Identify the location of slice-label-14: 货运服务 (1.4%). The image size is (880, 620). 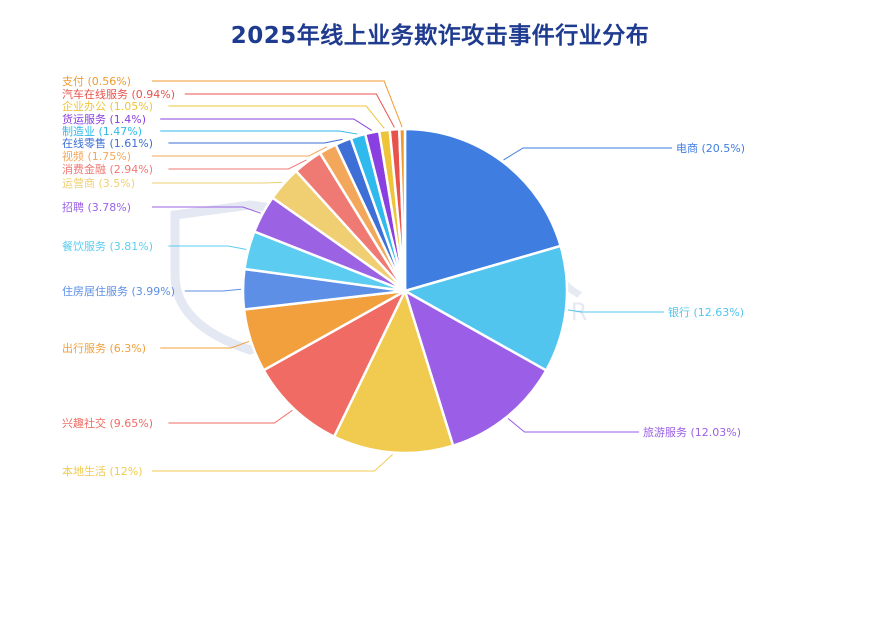
(104, 119).